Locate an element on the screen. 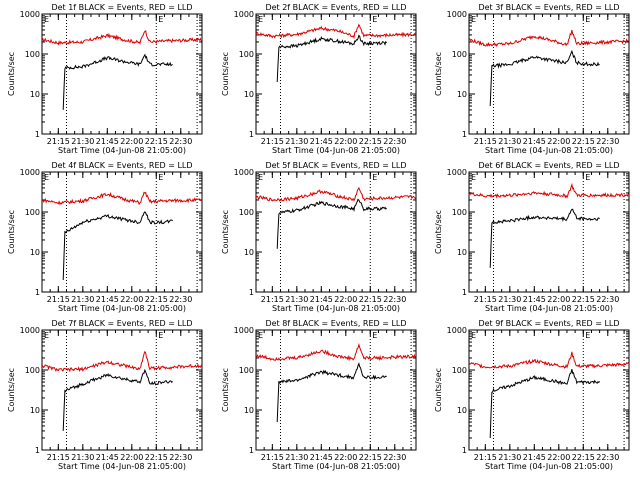 This screenshot has height=480, width=640. plot-title: Det 1f BLACK = Events, RED = LLD is located at coordinates (121, 7).